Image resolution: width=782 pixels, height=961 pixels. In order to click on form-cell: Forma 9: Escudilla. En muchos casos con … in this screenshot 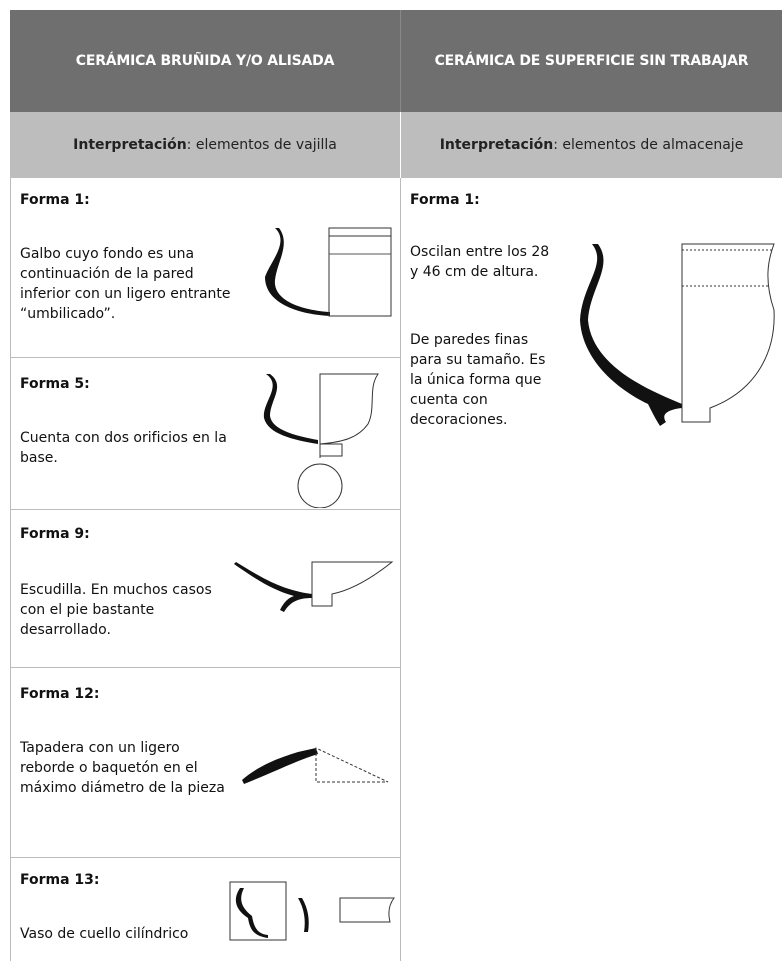, I will do `click(205, 589)`.